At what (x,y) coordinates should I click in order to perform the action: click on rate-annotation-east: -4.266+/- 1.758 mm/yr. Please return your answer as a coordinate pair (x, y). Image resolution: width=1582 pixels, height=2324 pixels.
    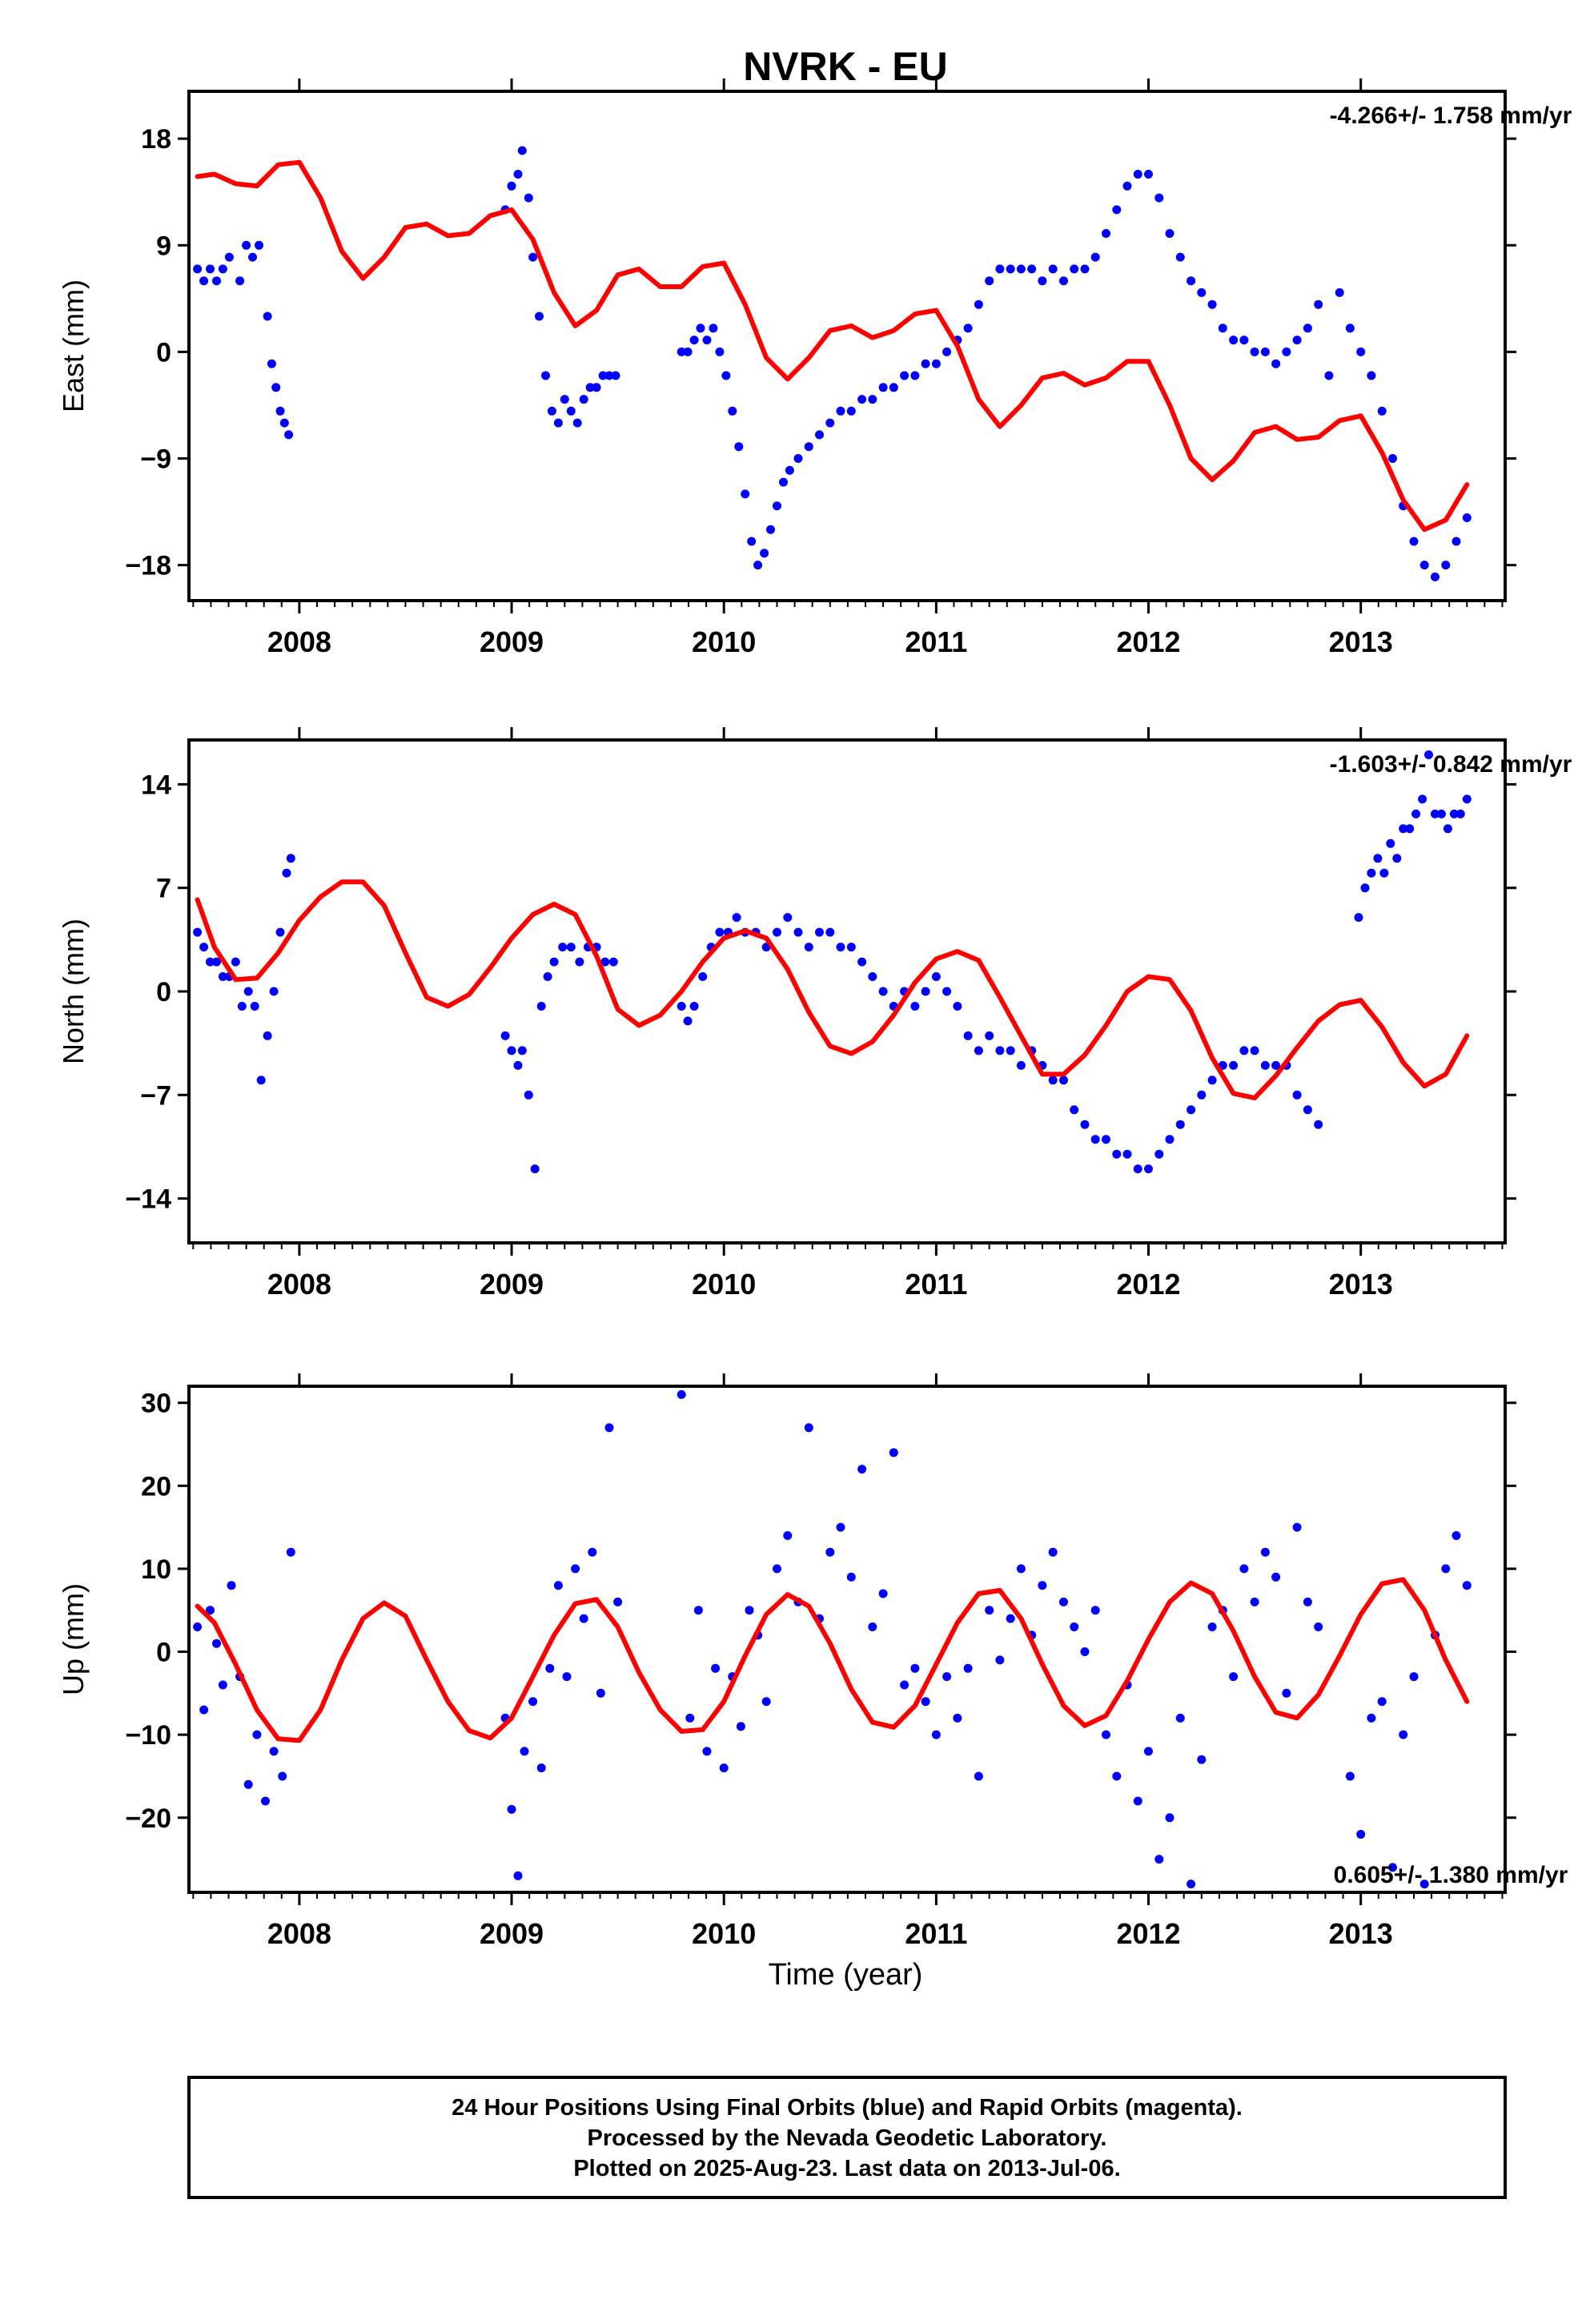
    Looking at the image, I should click on (1451, 116).